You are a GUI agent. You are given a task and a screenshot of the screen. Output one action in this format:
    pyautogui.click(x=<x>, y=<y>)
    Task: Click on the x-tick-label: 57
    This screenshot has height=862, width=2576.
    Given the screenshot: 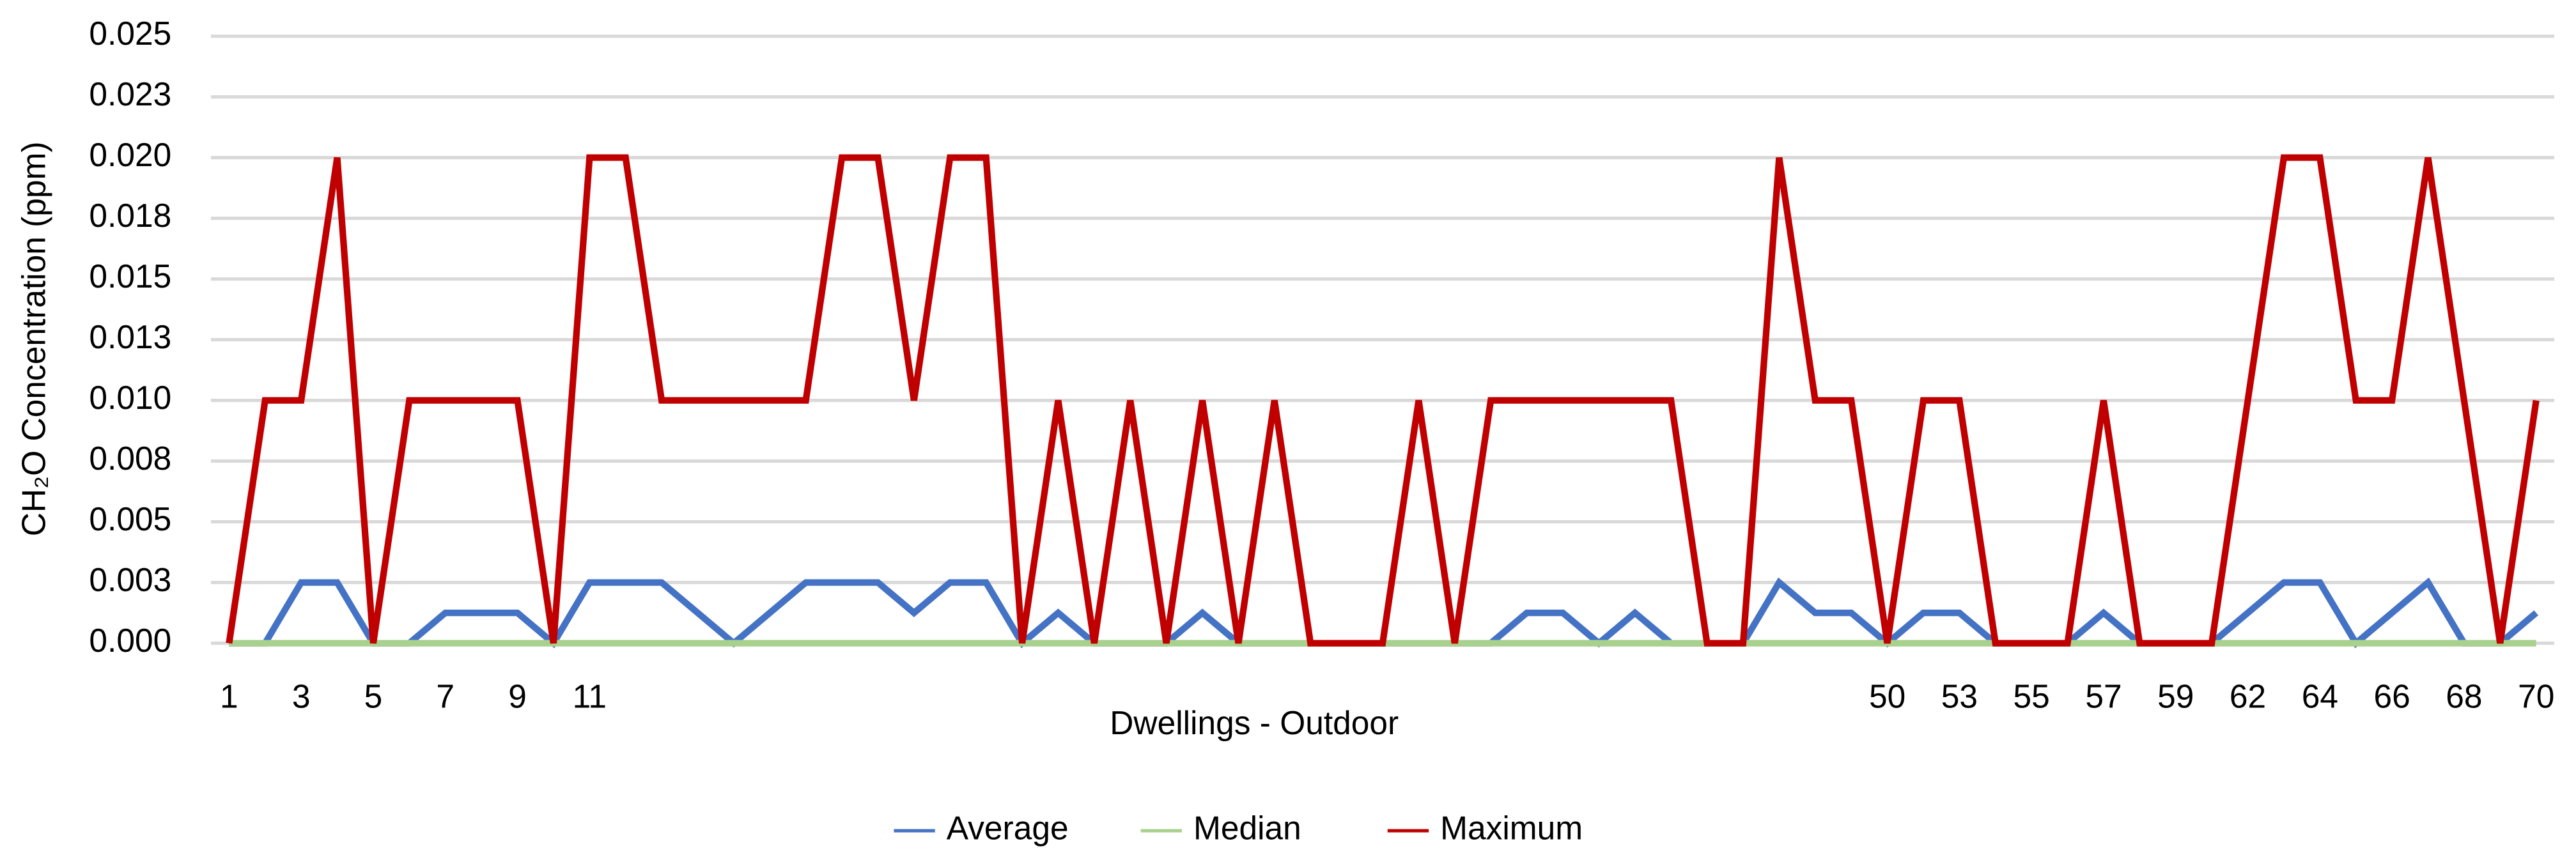 What is the action you would take?
    pyautogui.click(x=2103, y=696)
    